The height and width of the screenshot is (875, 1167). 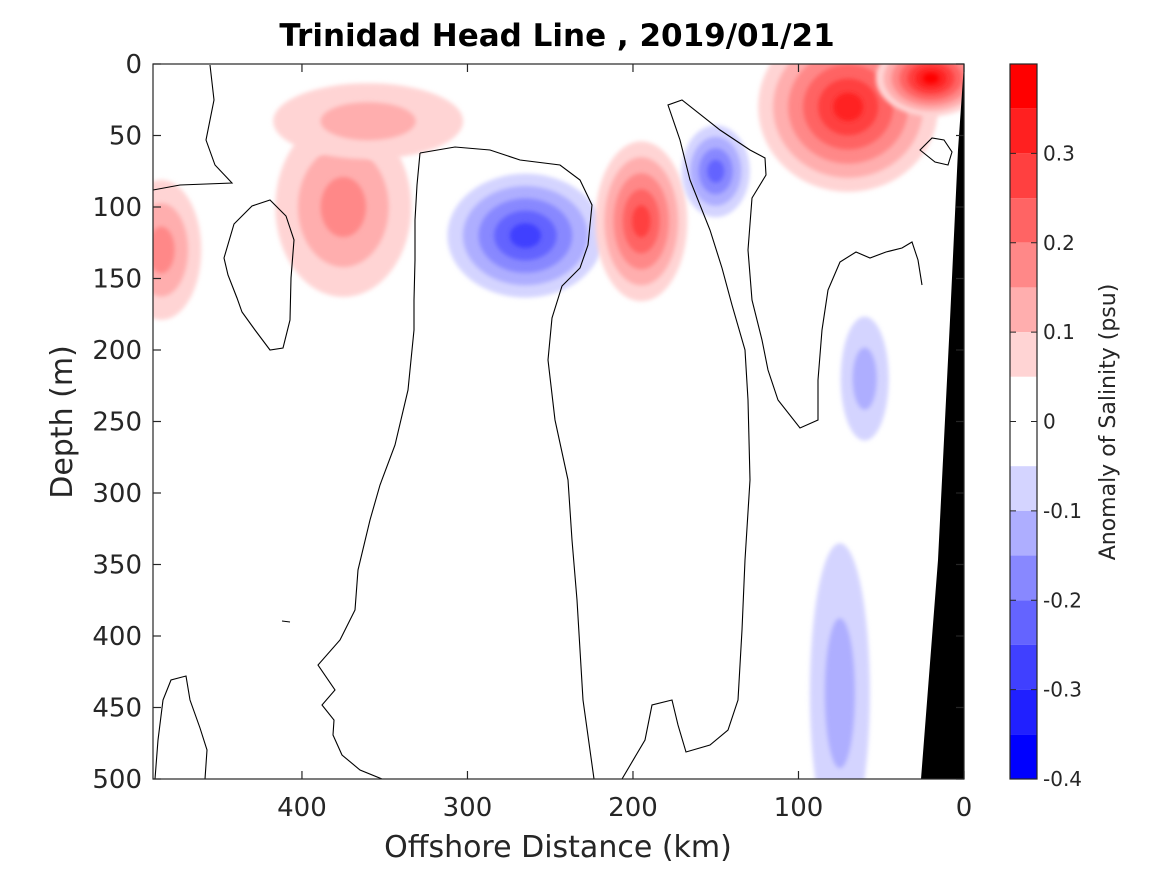 I want to click on colorbar-ticks: 0.3 0.2 0.1 0 -0.1 -0.2 -0.3 -0.4, so click(x=1046, y=466).